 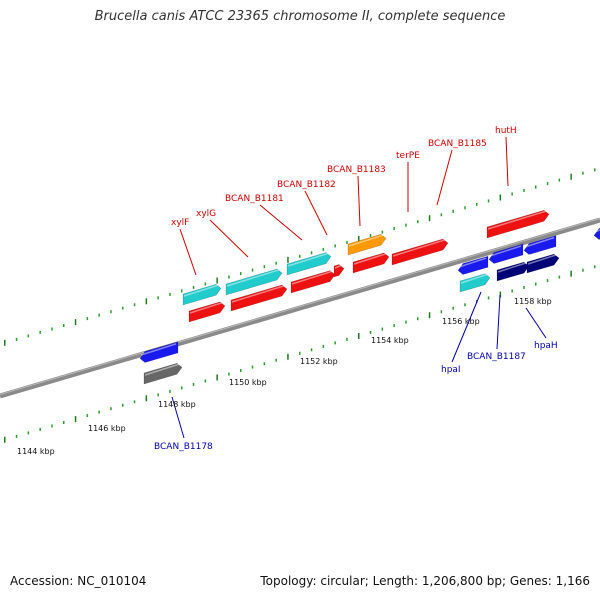 I want to click on leader-BCAN_B1185, so click(x=444, y=177).